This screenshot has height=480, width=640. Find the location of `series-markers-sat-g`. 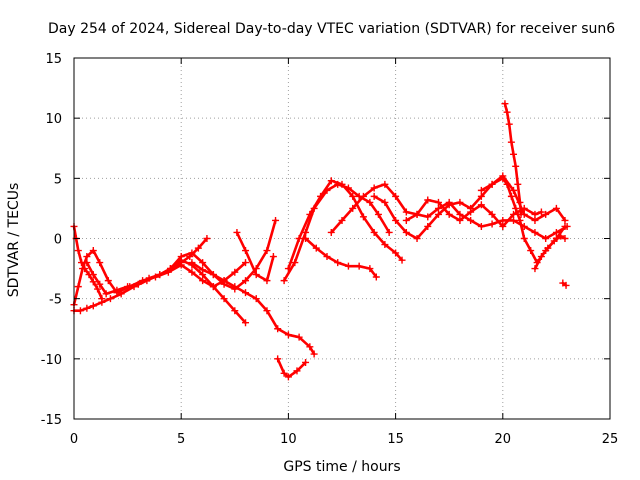

series-markers-sat-g is located at coordinates (255, 256).